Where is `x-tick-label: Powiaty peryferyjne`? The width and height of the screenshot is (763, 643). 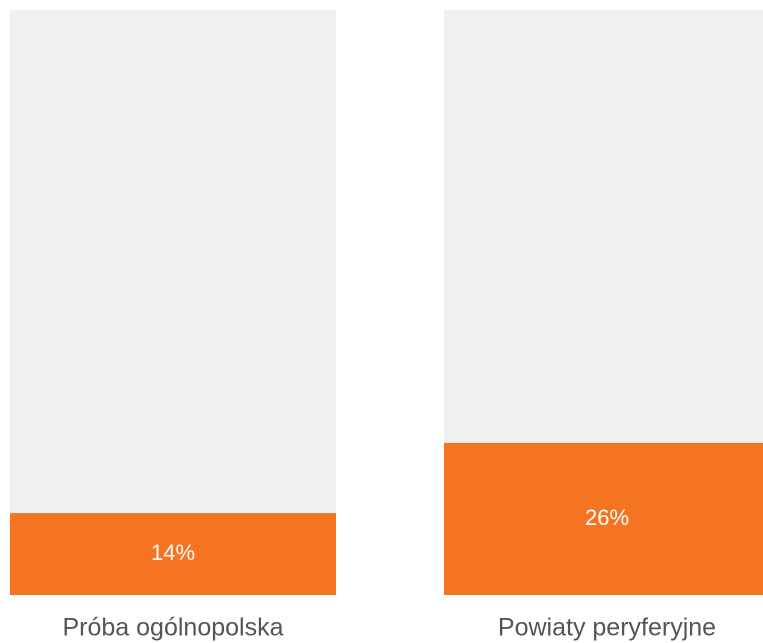 x-tick-label: Powiaty peryferyjne is located at coordinates (607, 628).